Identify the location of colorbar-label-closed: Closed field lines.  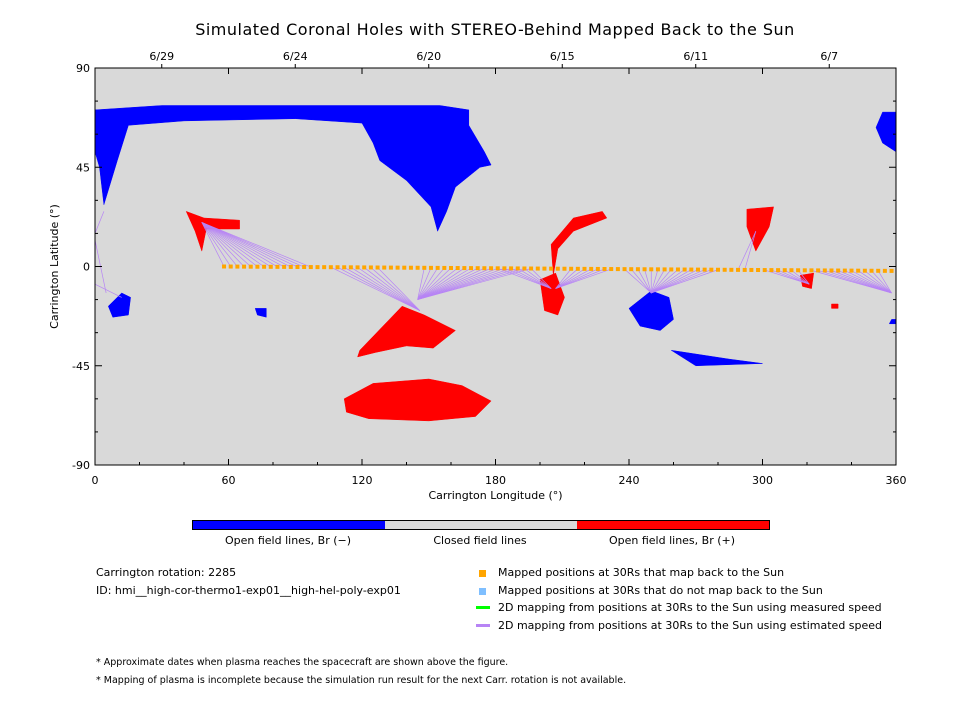
(480, 540).